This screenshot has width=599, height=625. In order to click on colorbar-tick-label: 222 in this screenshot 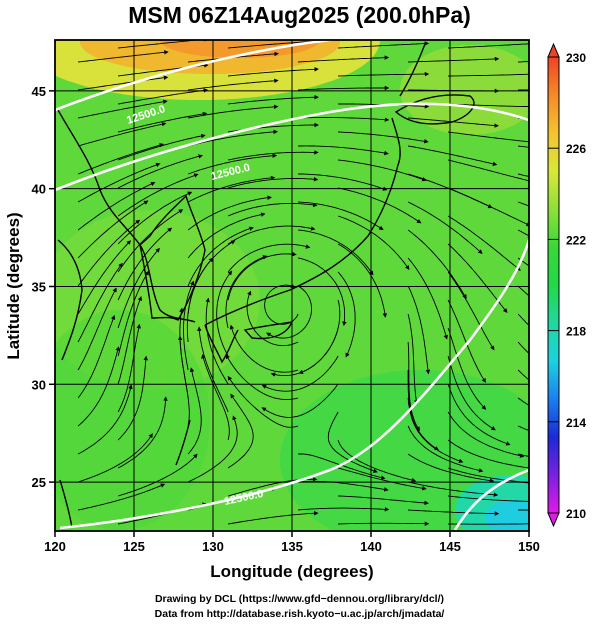, I will do `click(576, 240)`.